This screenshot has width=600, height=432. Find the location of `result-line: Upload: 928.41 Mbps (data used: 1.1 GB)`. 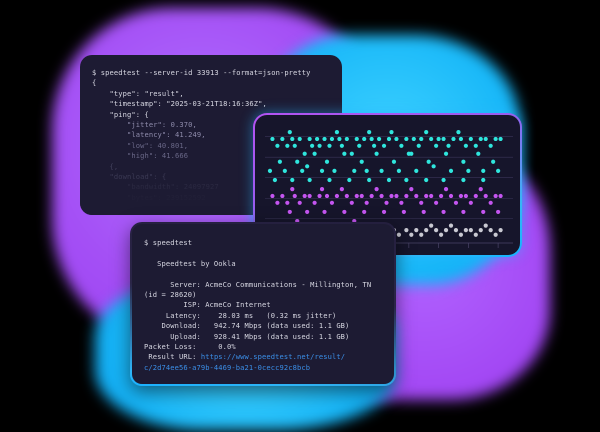

result-line: Upload: 928.41 Mbps (data used: 1.1 GB) is located at coordinates (247, 336).